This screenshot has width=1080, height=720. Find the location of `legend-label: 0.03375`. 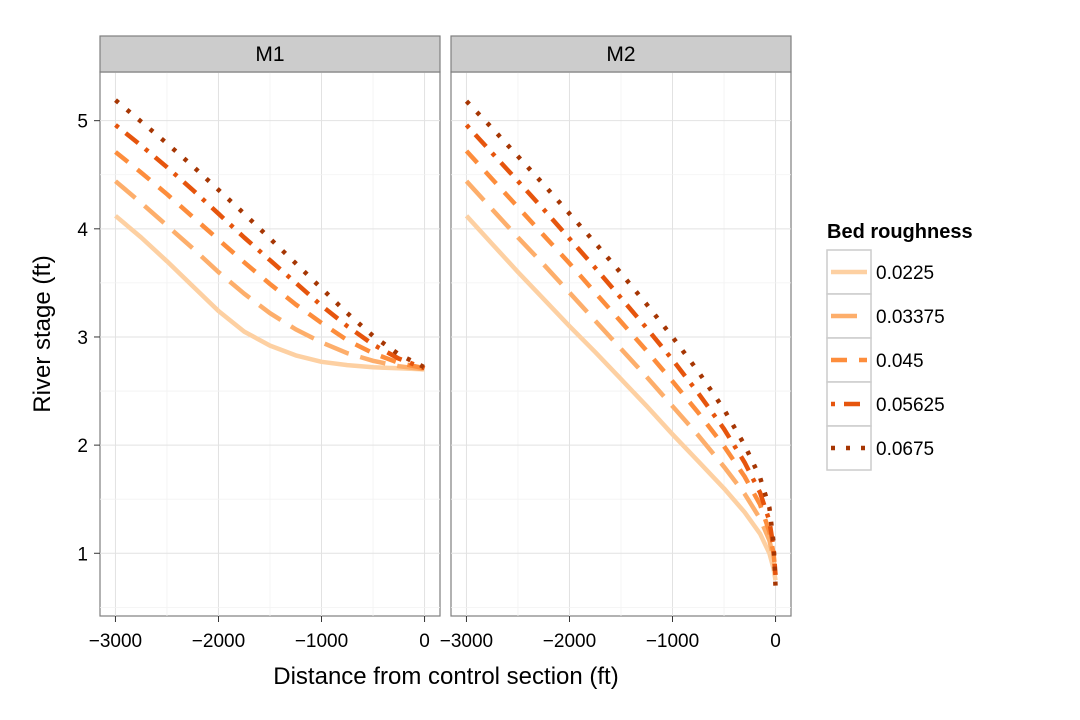

legend-label: 0.03375 is located at coordinates (910, 317).